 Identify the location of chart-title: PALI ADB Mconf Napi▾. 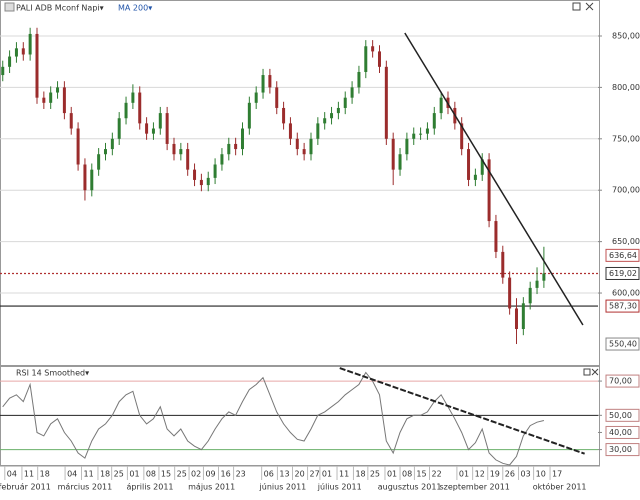
(60, 8).